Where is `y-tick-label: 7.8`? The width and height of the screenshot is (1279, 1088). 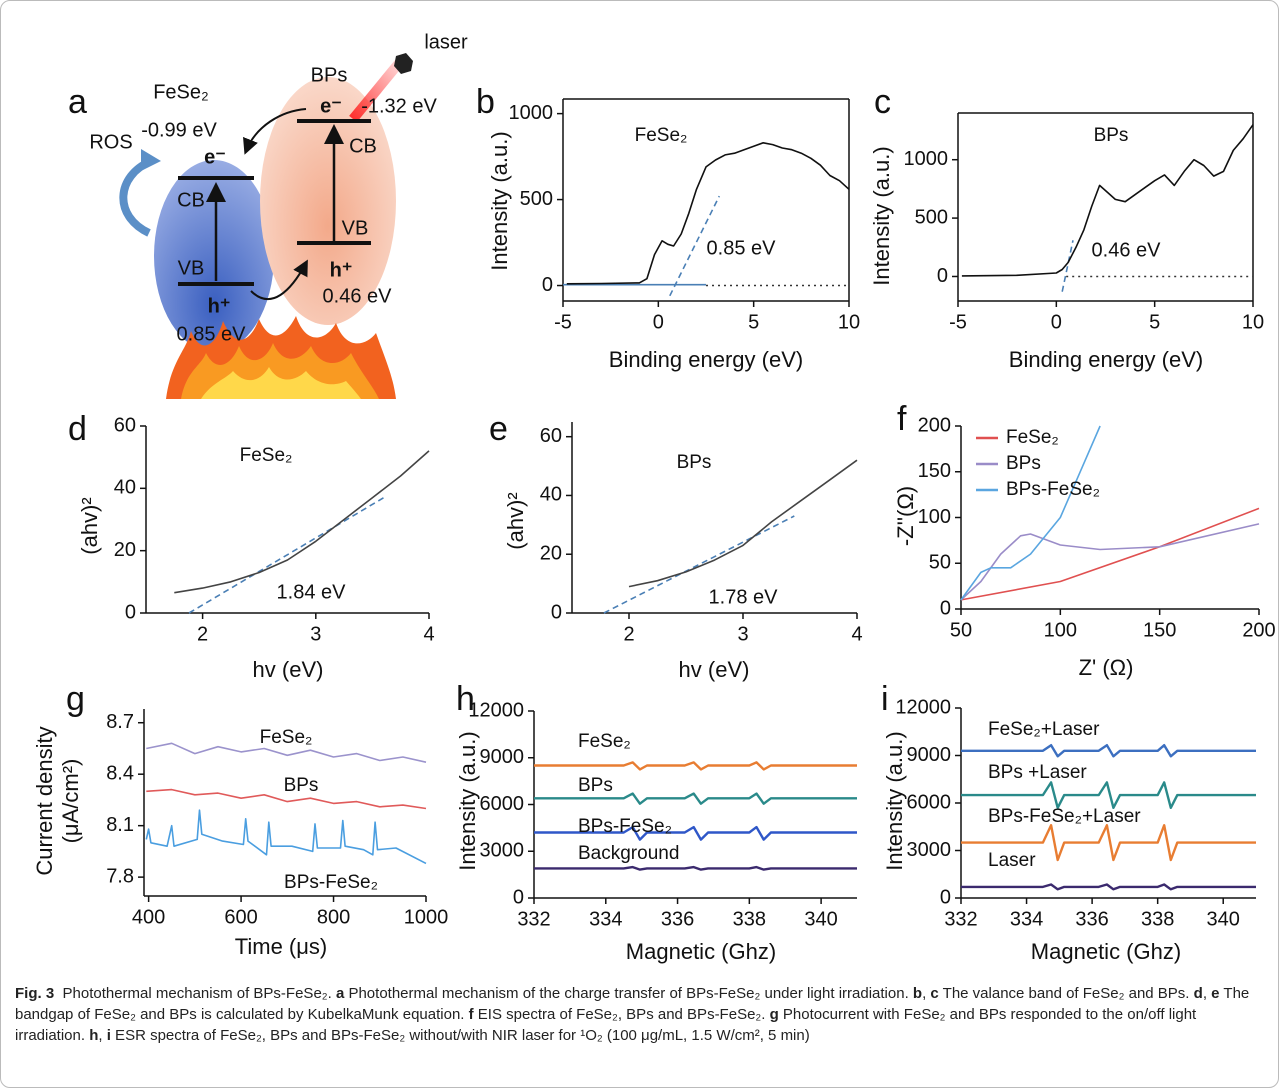 y-tick-label: 7.8 is located at coordinates (120, 876).